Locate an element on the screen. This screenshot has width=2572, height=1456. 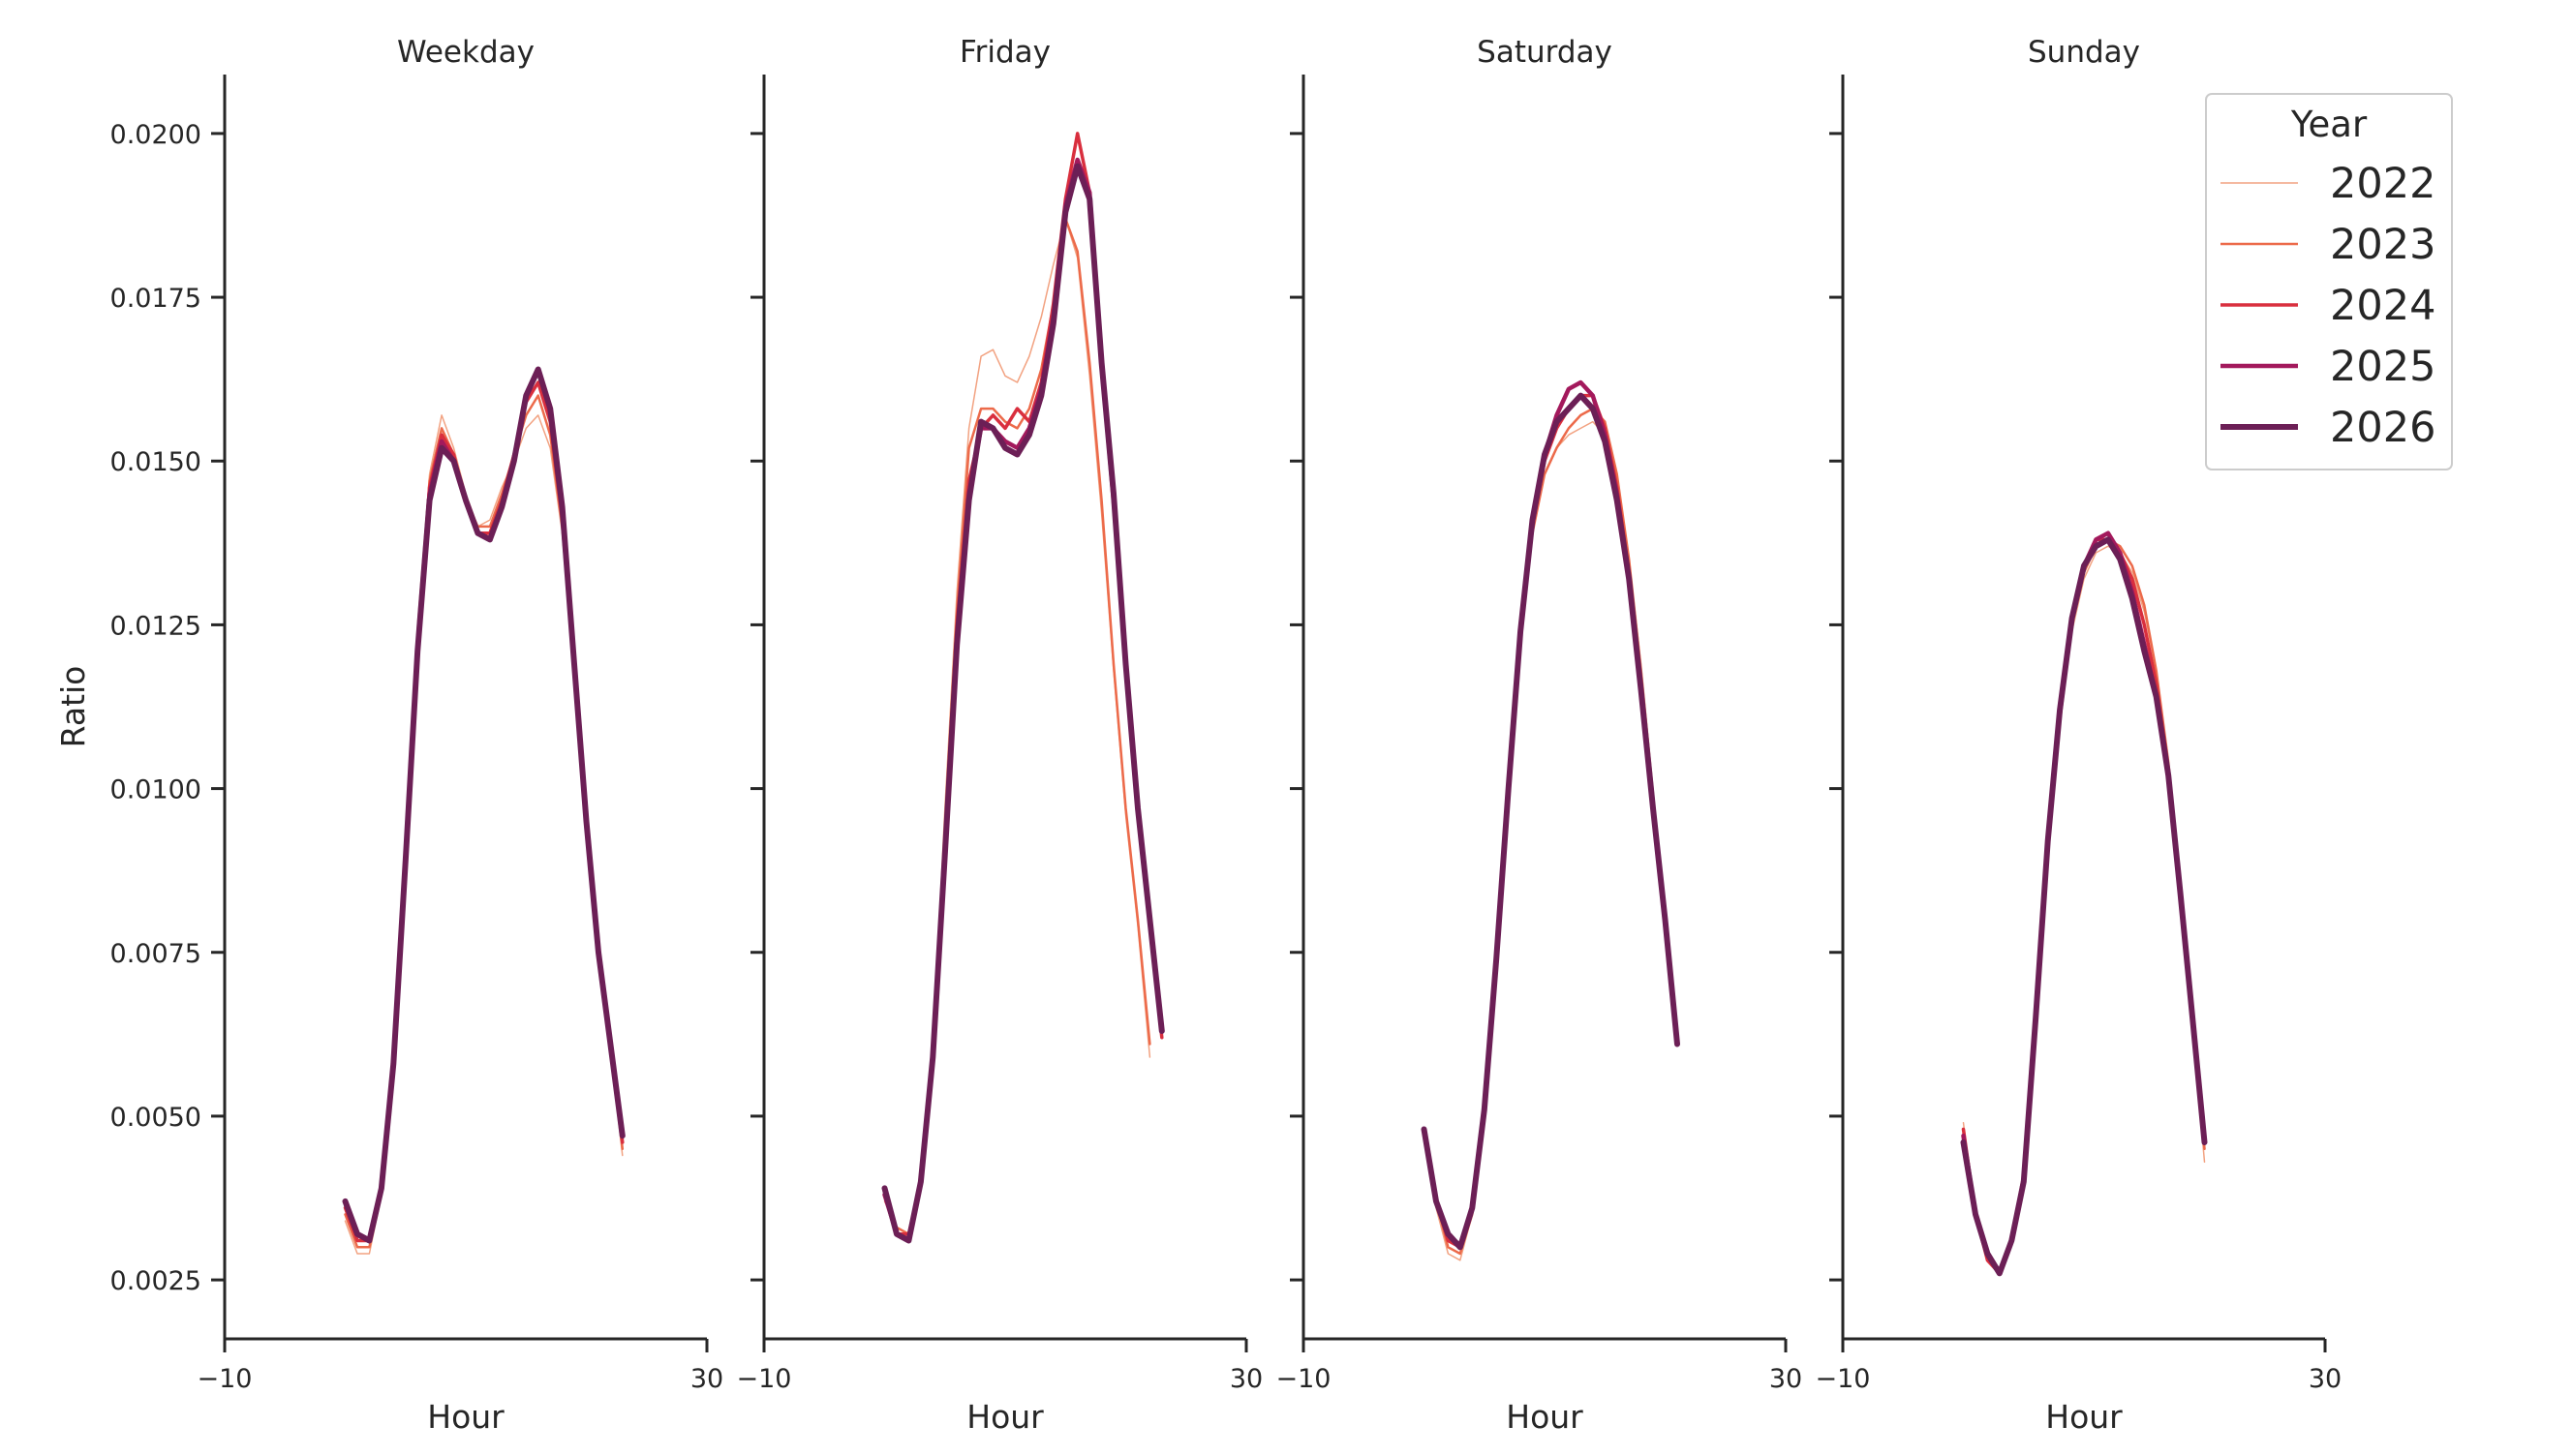
y-tick-label: 0.0175 is located at coordinates (155, 299).